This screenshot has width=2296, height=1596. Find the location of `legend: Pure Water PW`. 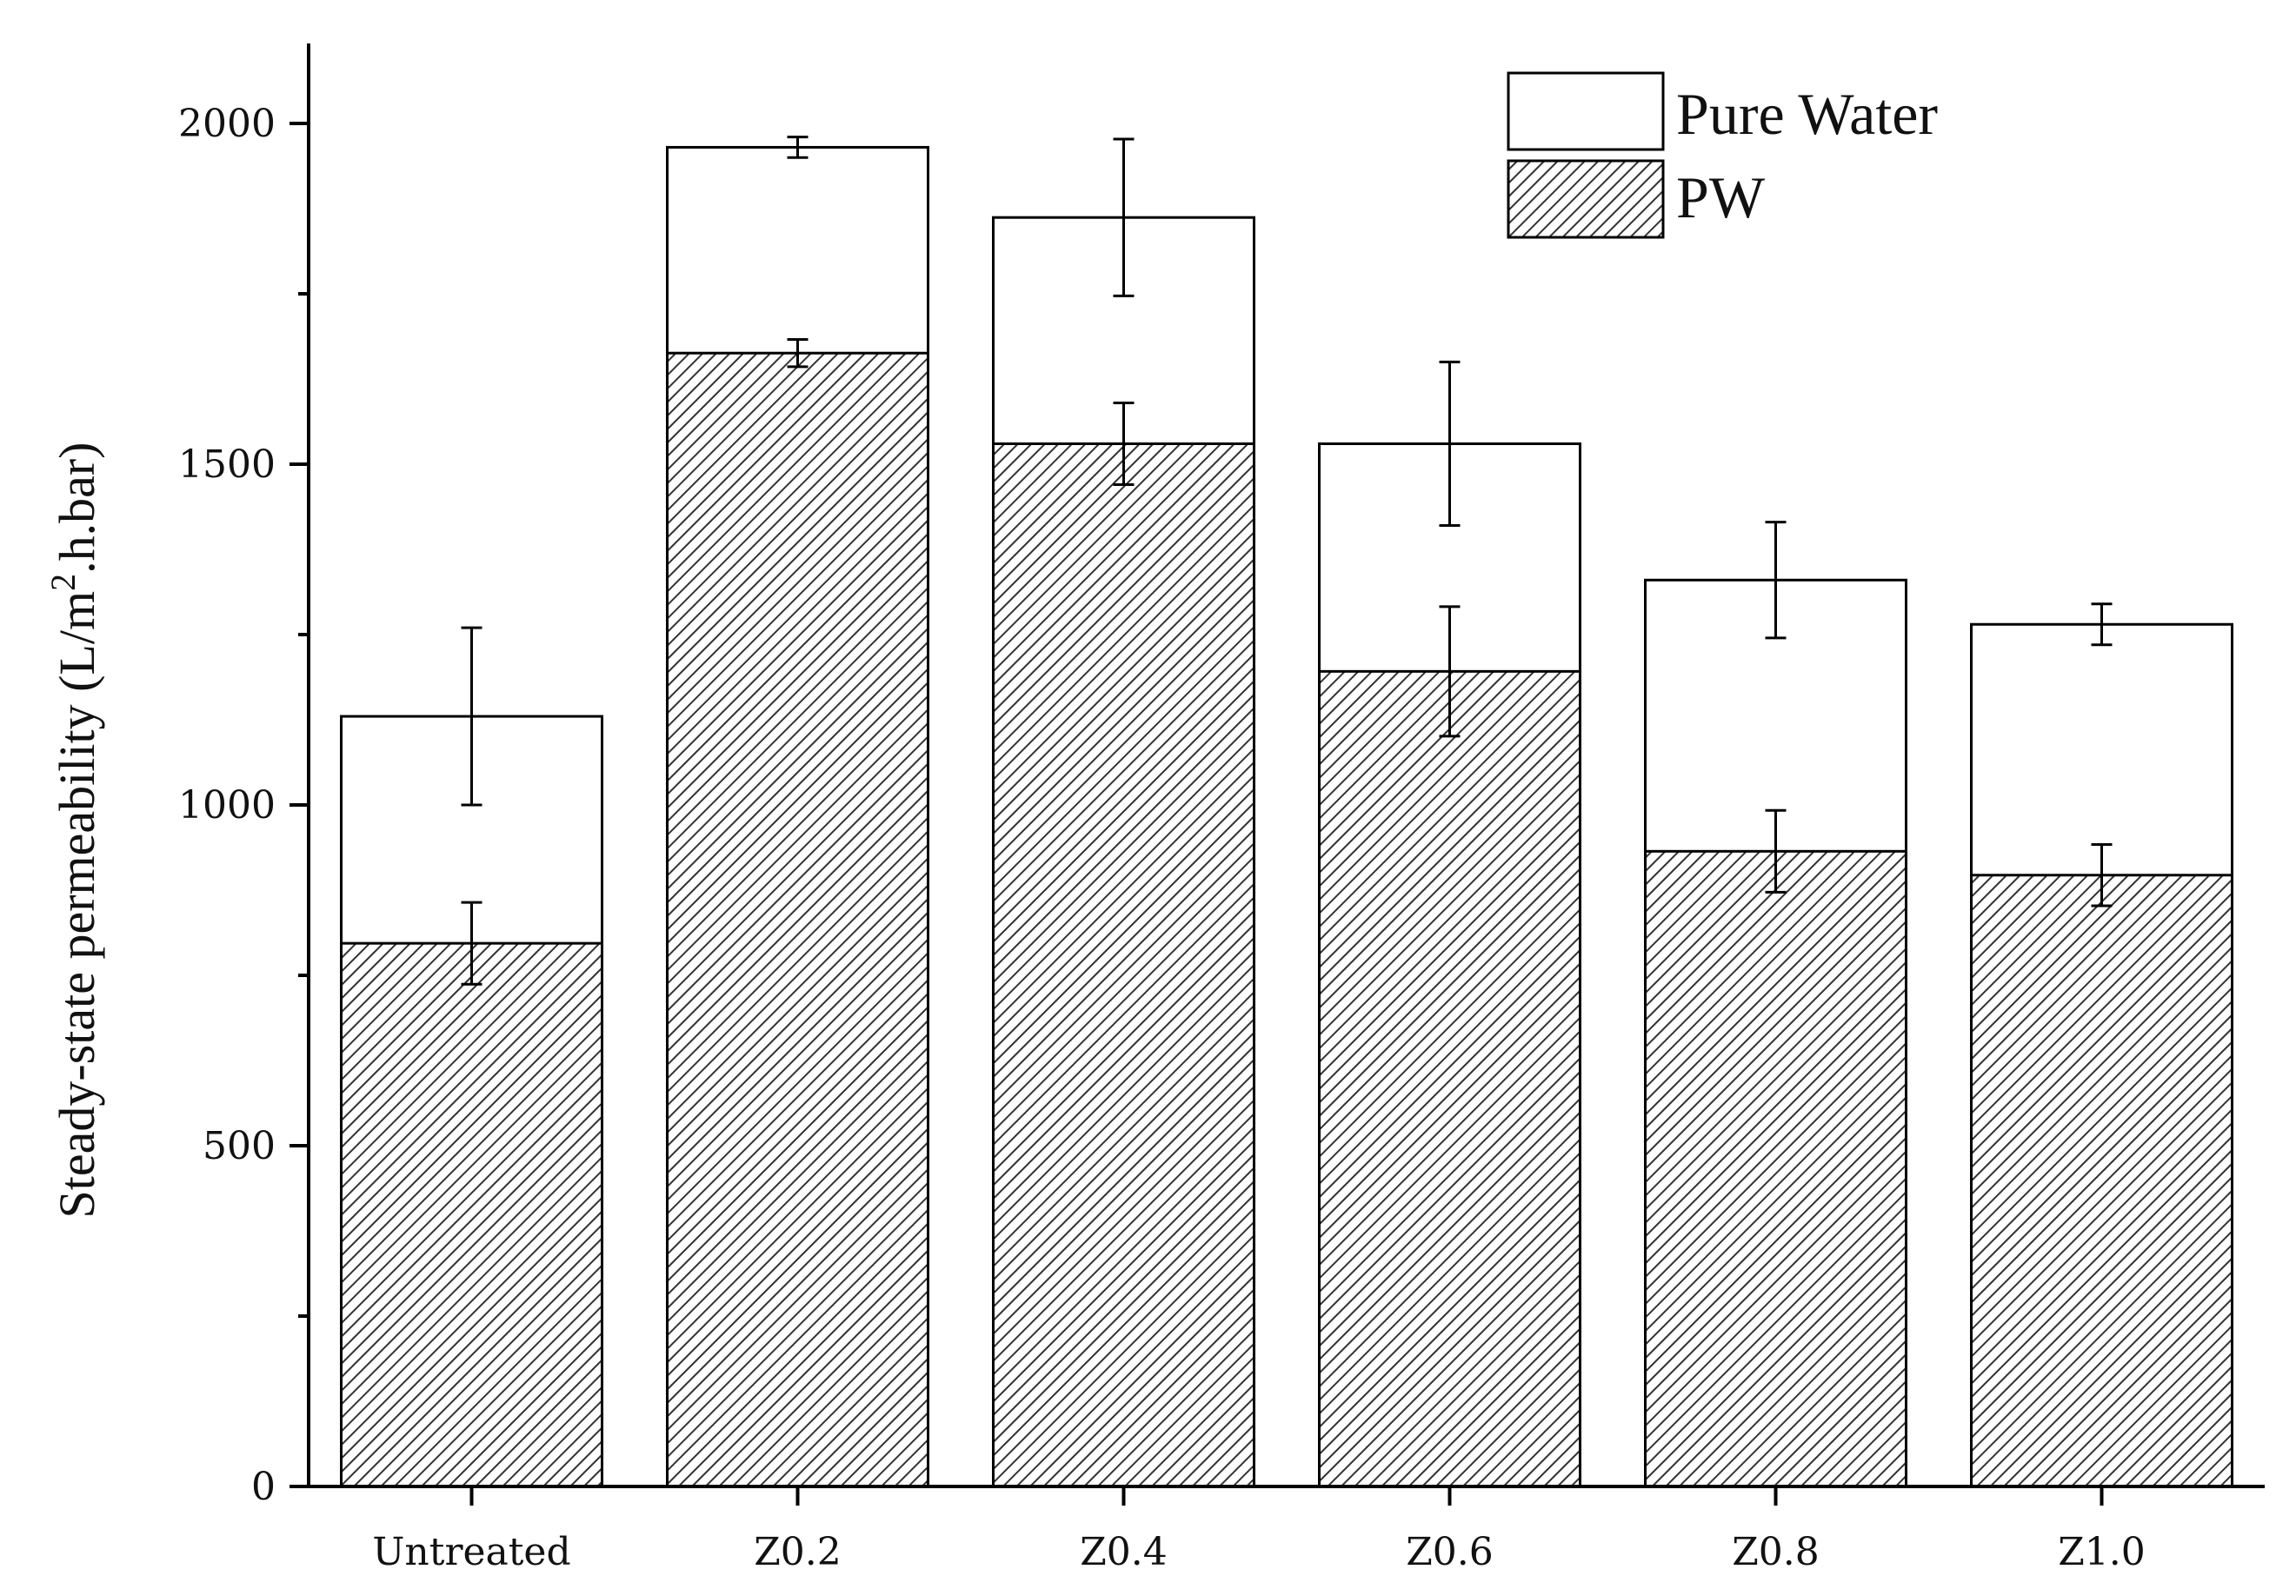

legend: Pure Water PW is located at coordinates (1722, 155).